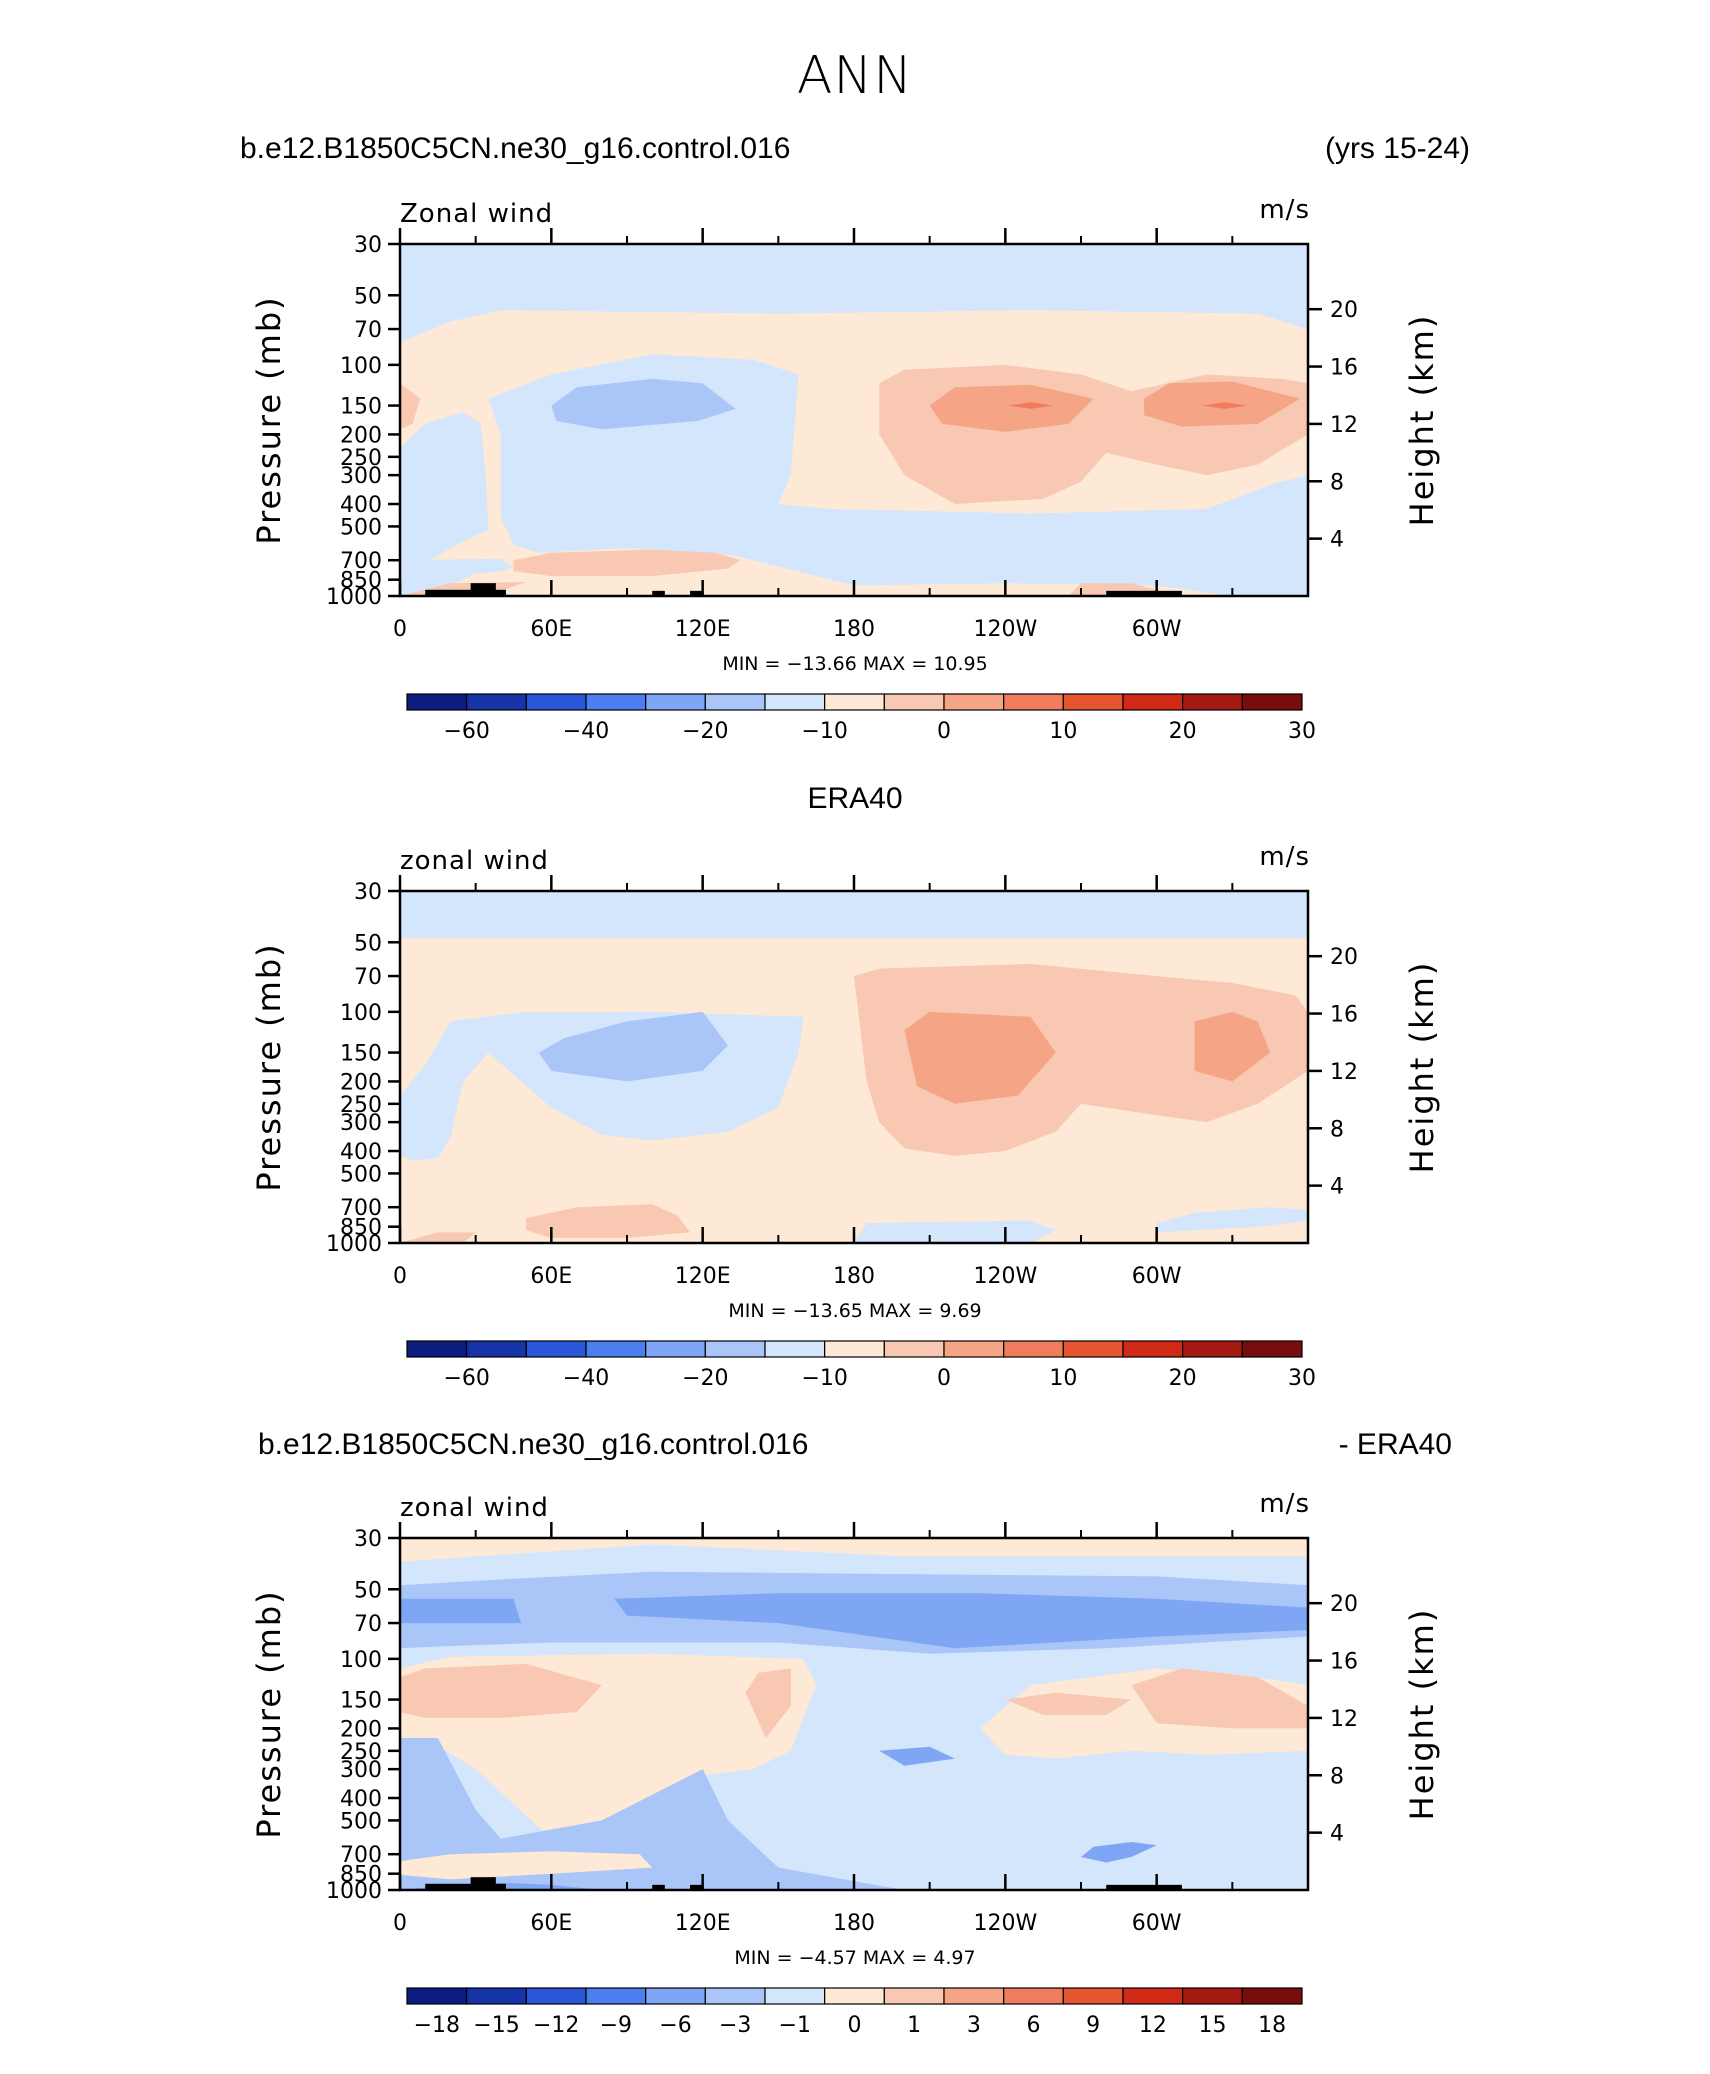  What do you see at coordinates (496, 2025) in the screenshot?
I see `colorbar-label: −15` at bounding box center [496, 2025].